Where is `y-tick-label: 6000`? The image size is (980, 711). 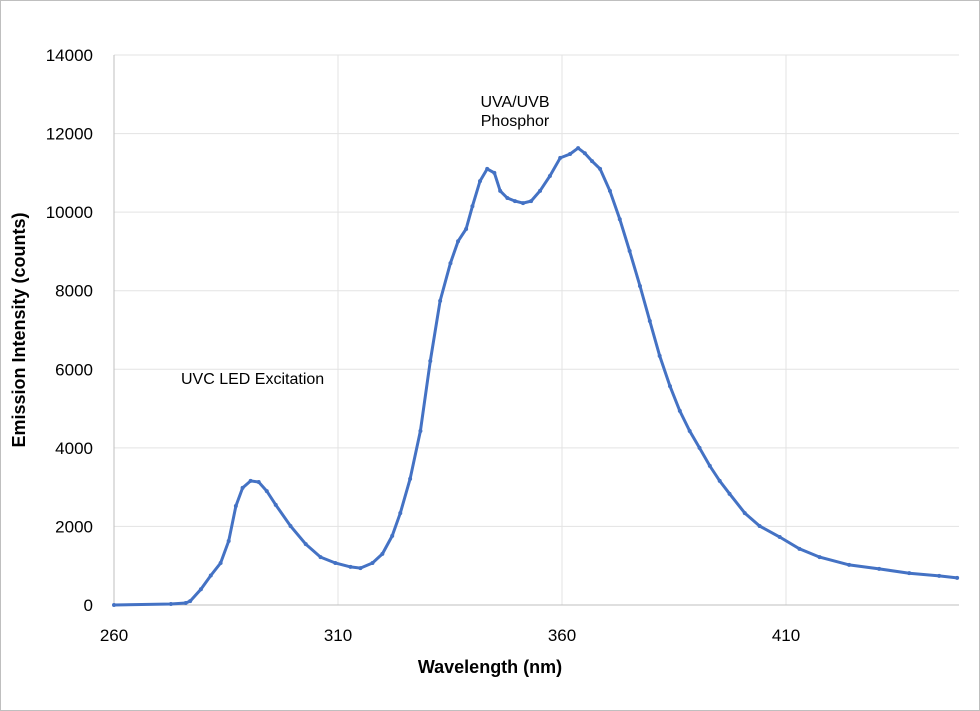 y-tick-label: 6000 is located at coordinates (74, 369).